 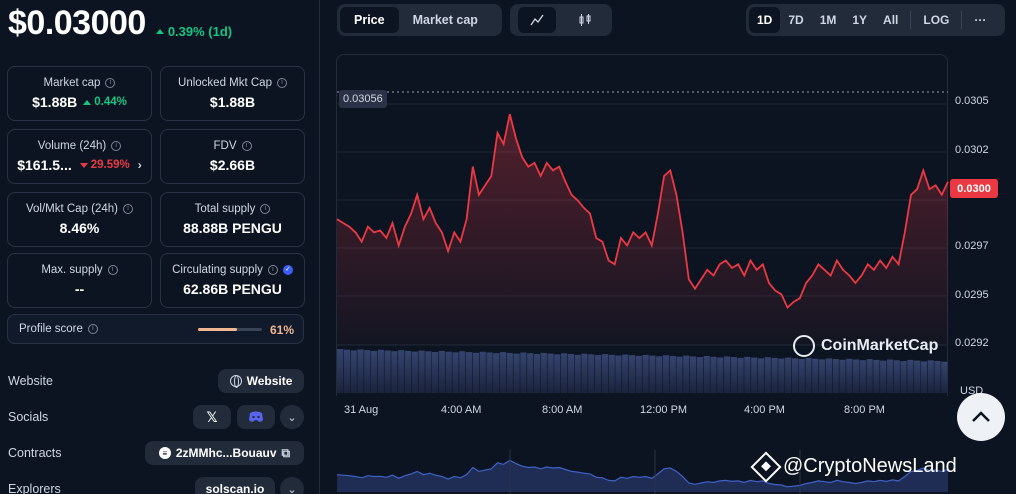 What do you see at coordinates (369, 20) in the screenshot?
I see `tab-price: Price` at bounding box center [369, 20].